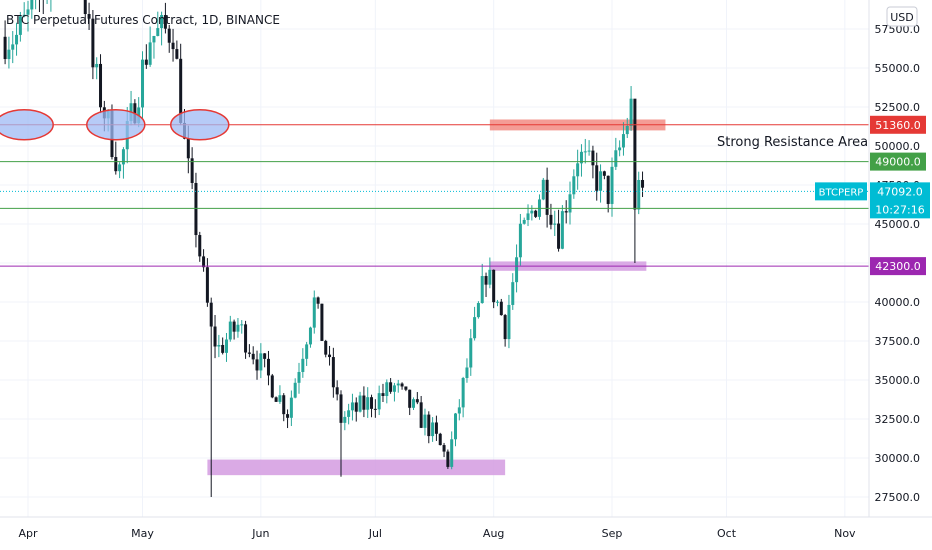 This screenshot has height=550, width=932. I want to click on price-tick-label: 35000.0, so click(898, 380).